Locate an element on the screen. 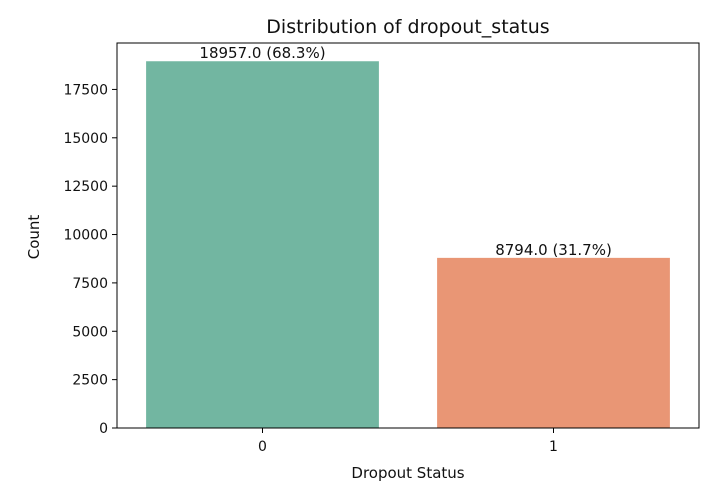  x-tick-label-1: 1 is located at coordinates (553, 447).